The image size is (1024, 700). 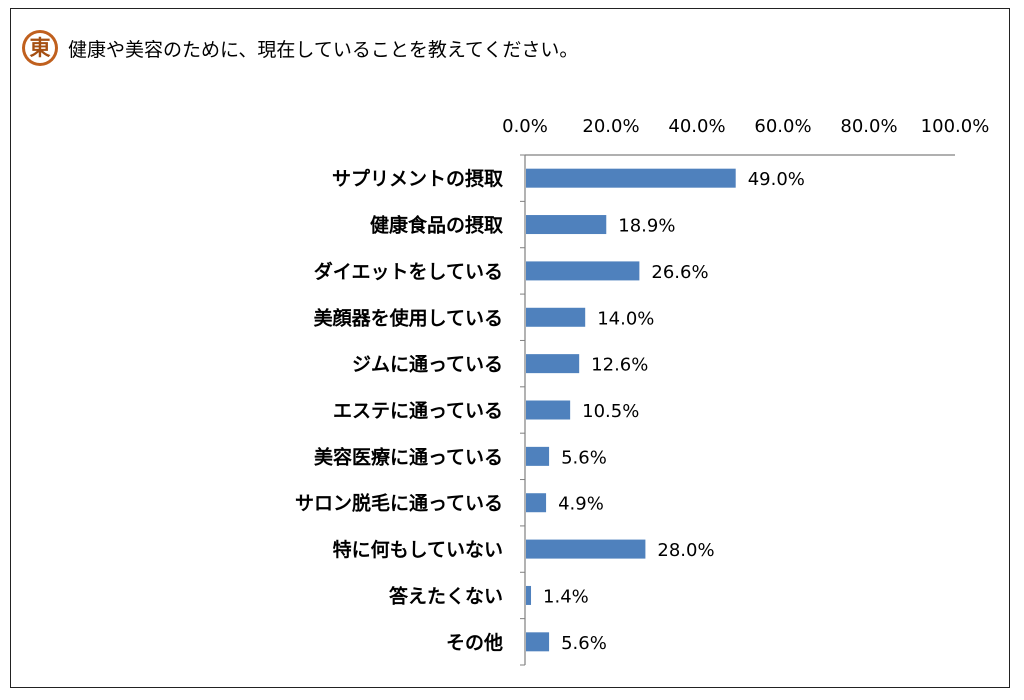 I want to click on value-label: 4.9%, so click(x=581, y=504).